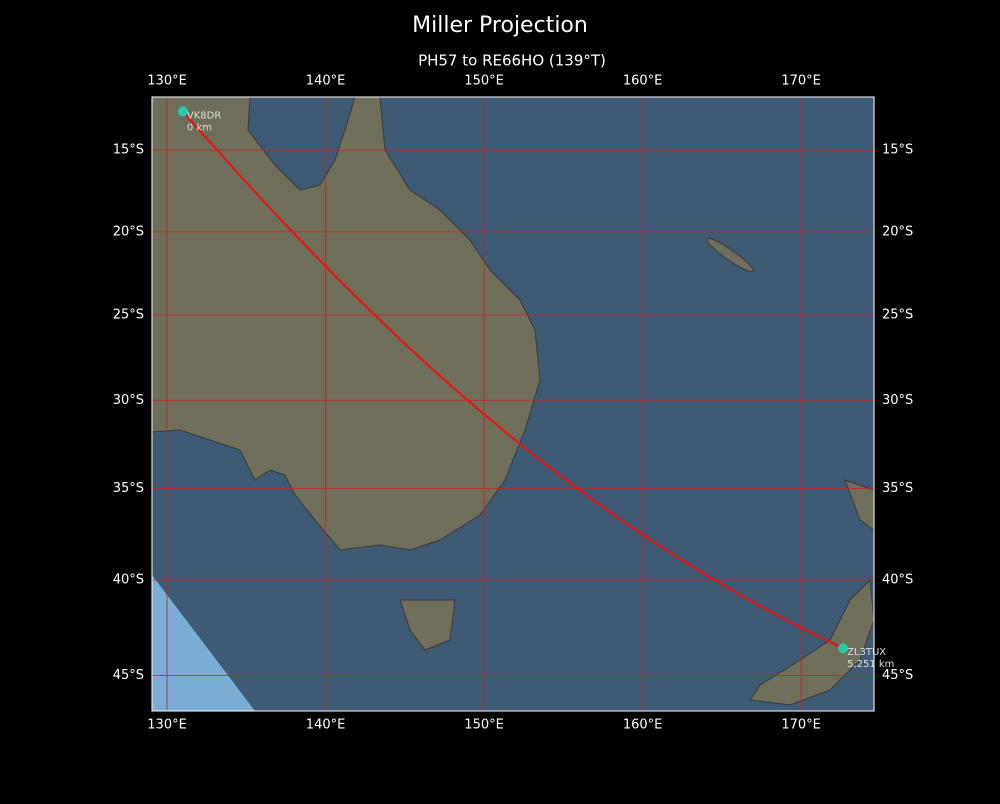 The image size is (1000, 804). What do you see at coordinates (897, 400) in the screenshot?
I see `lat-label-right: 30°S` at bounding box center [897, 400].